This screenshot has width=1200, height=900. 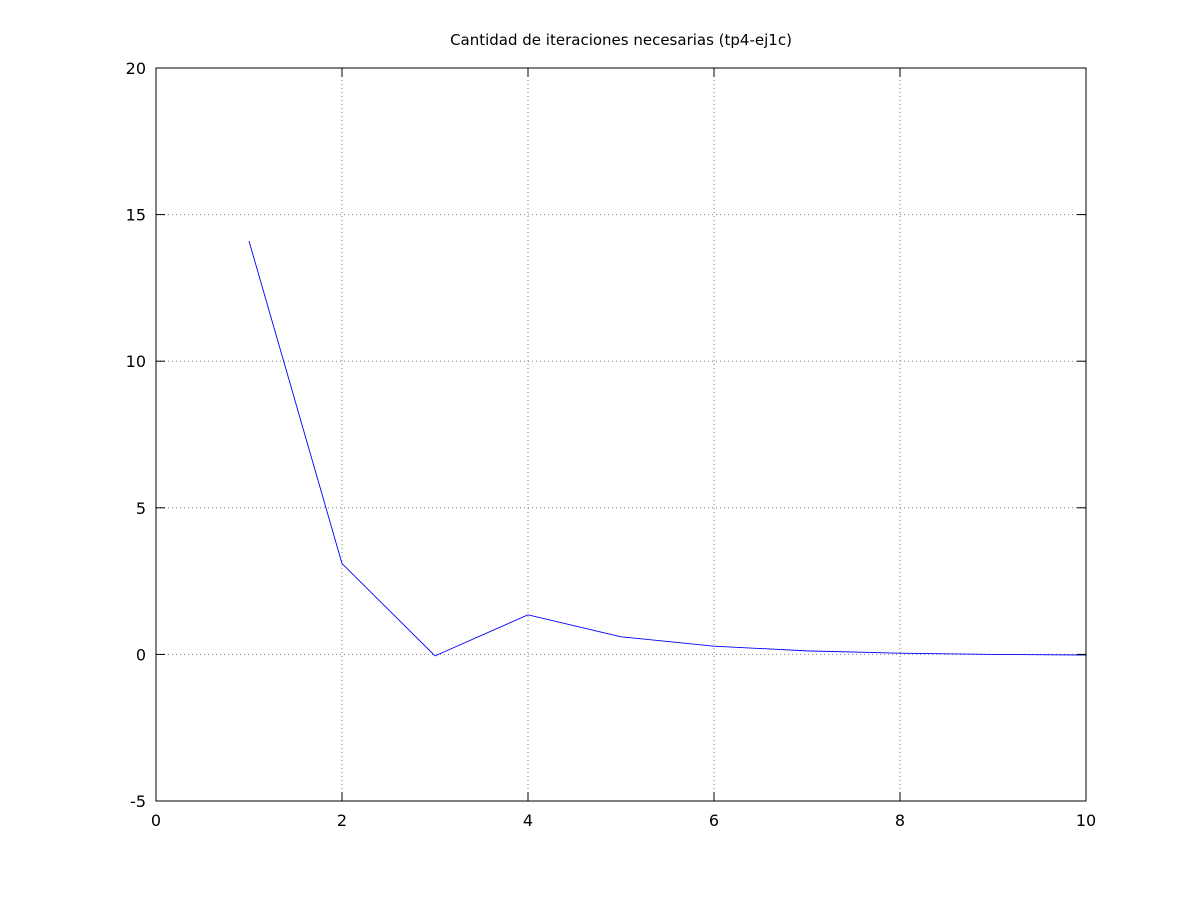 I want to click on y-tick-label: 5, so click(x=141, y=508).